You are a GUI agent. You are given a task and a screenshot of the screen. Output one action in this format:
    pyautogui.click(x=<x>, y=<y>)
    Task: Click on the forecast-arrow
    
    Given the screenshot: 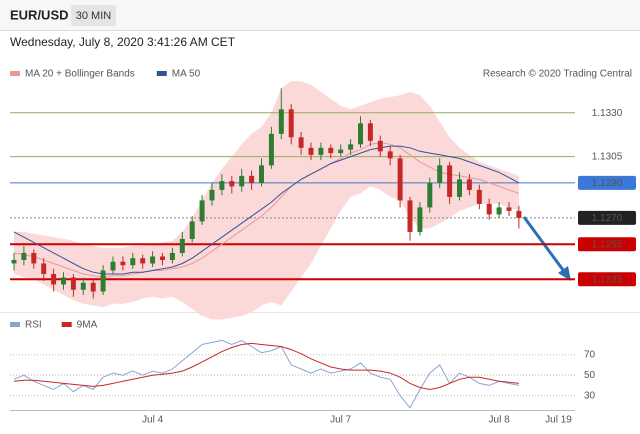 What is the action you would take?
    pyautogui.click(x=545, y=245)
    